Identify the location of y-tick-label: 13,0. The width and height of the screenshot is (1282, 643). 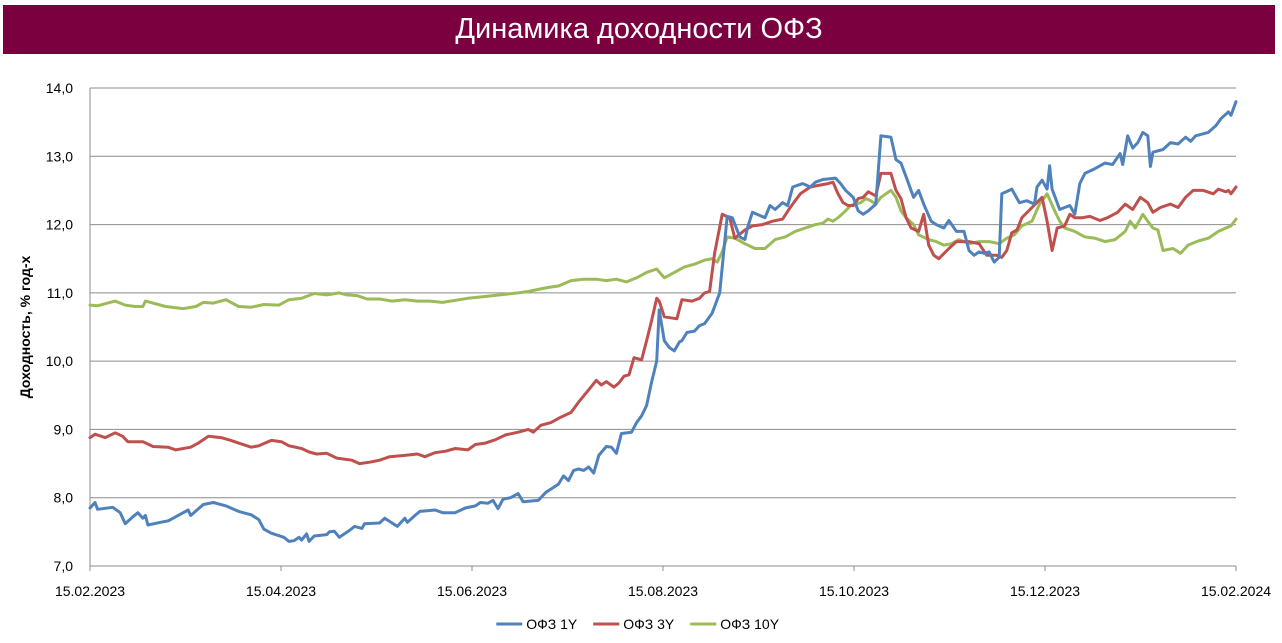
(59, 156).